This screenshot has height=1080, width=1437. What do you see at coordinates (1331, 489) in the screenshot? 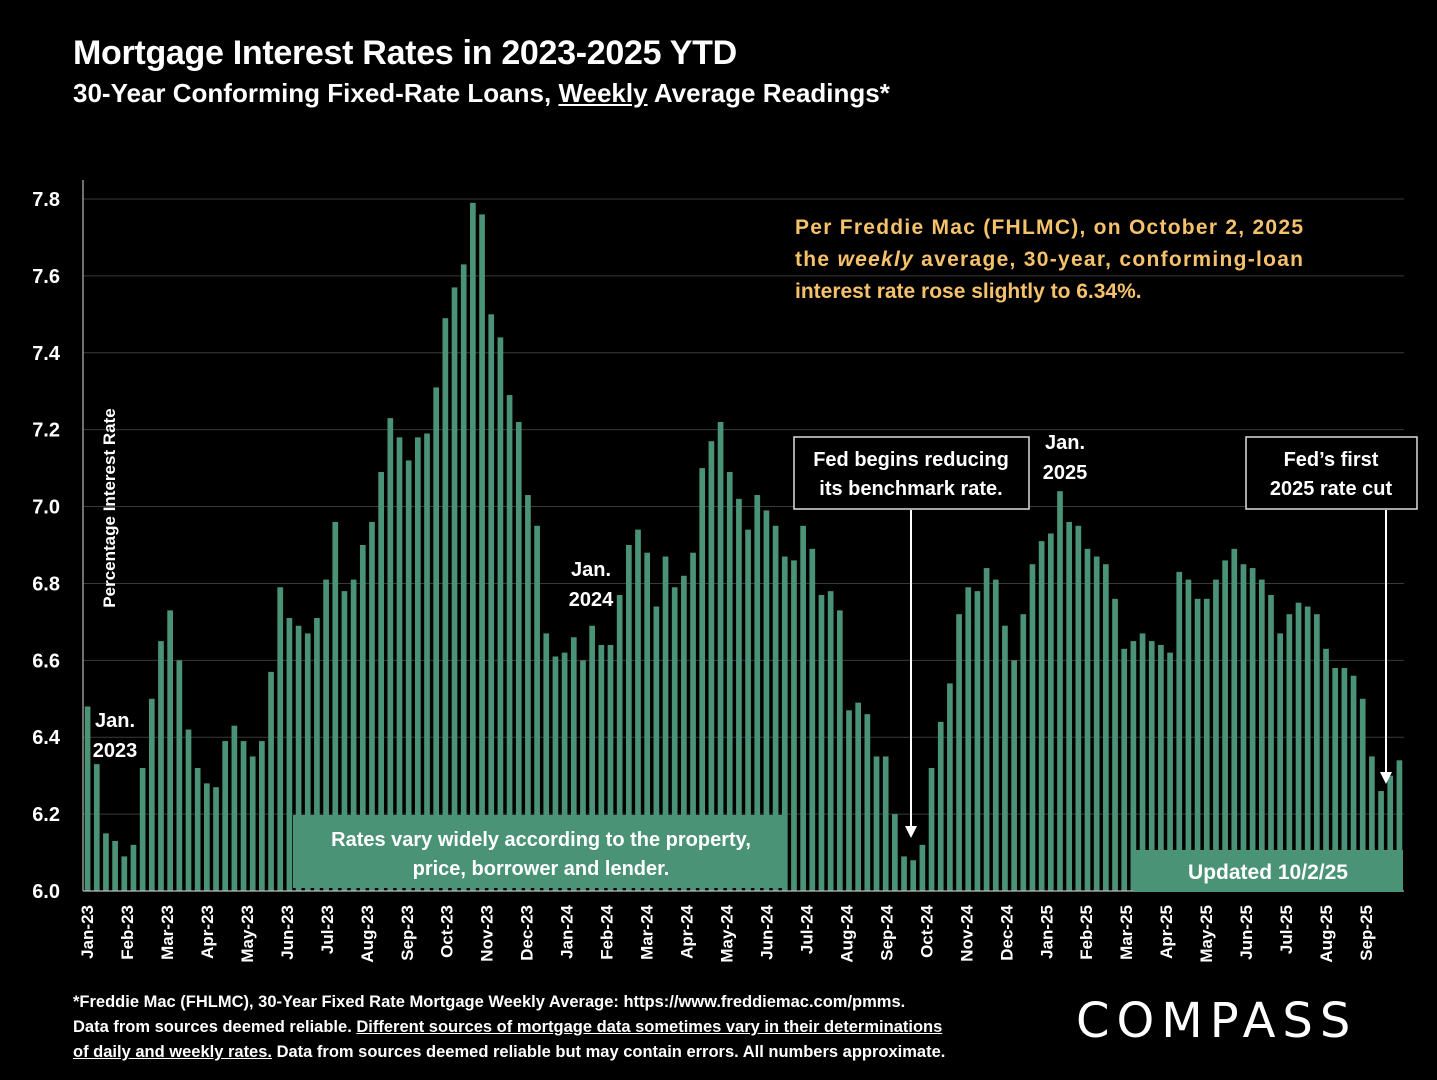
I see `fed-cut-text-line-2: 2025 rate cut` at bounding box center [1331, 489].